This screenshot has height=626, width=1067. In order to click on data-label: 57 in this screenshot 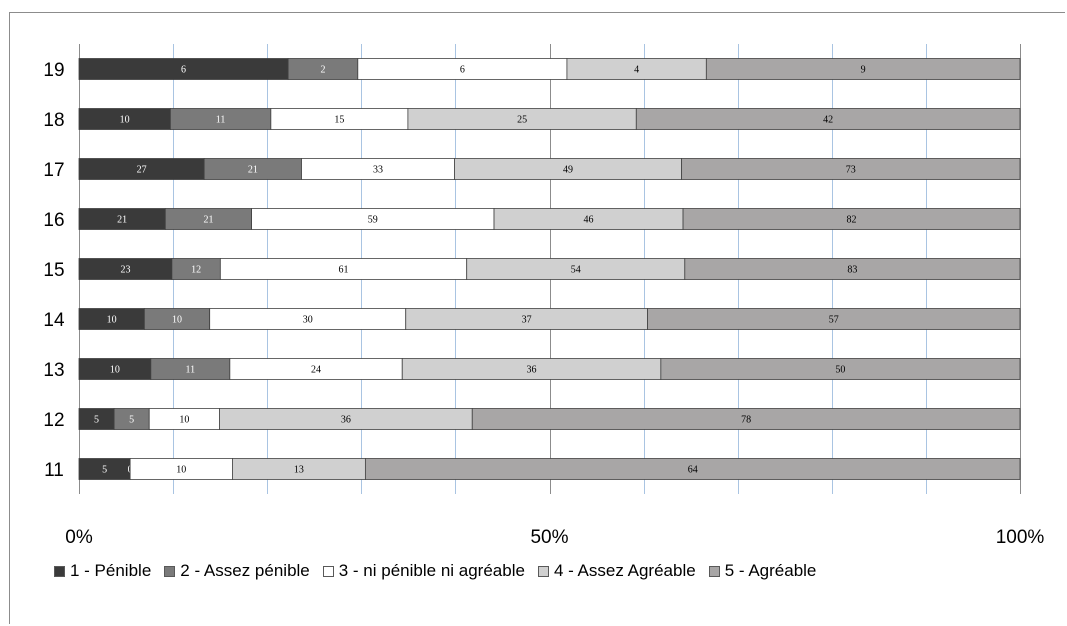, I will do `click(834, 320)`.